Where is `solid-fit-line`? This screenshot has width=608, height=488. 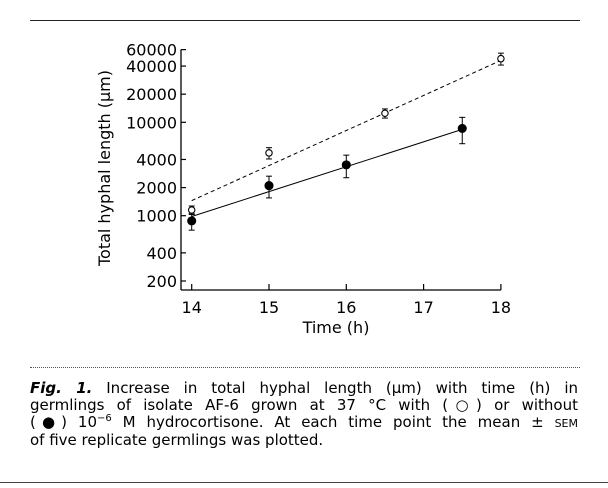
solid-fit-line is located at coordinates (327, 172).